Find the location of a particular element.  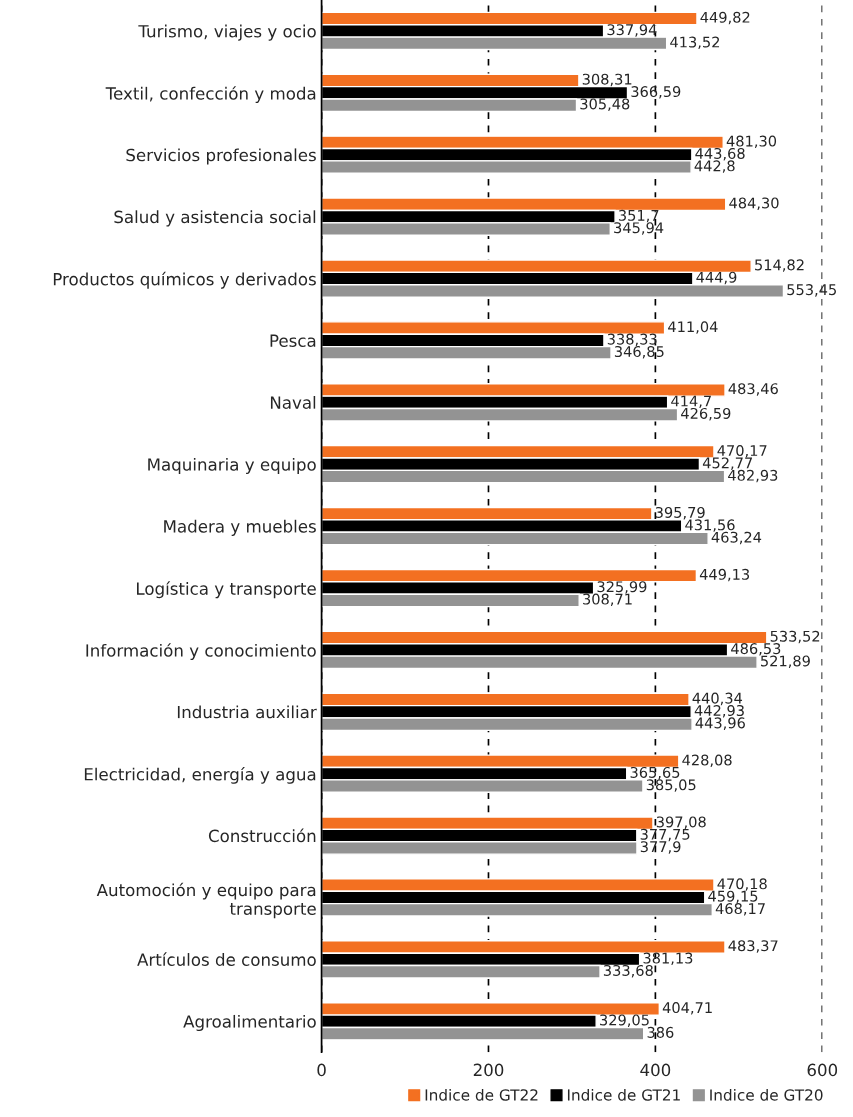

x-tick-label: 0 is located at coordinates (321, 1070).